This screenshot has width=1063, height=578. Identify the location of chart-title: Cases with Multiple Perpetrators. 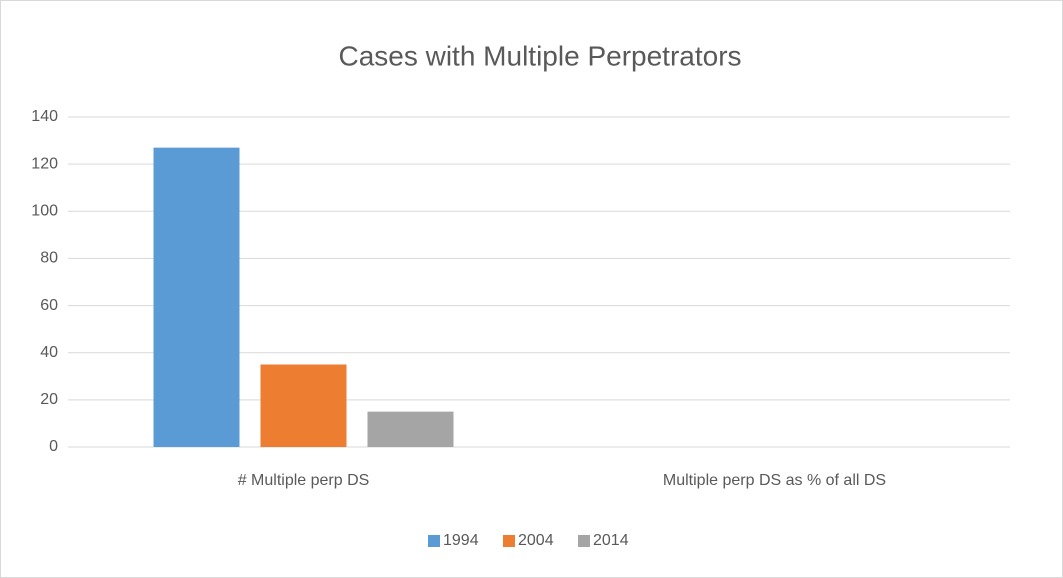
(539, 55).